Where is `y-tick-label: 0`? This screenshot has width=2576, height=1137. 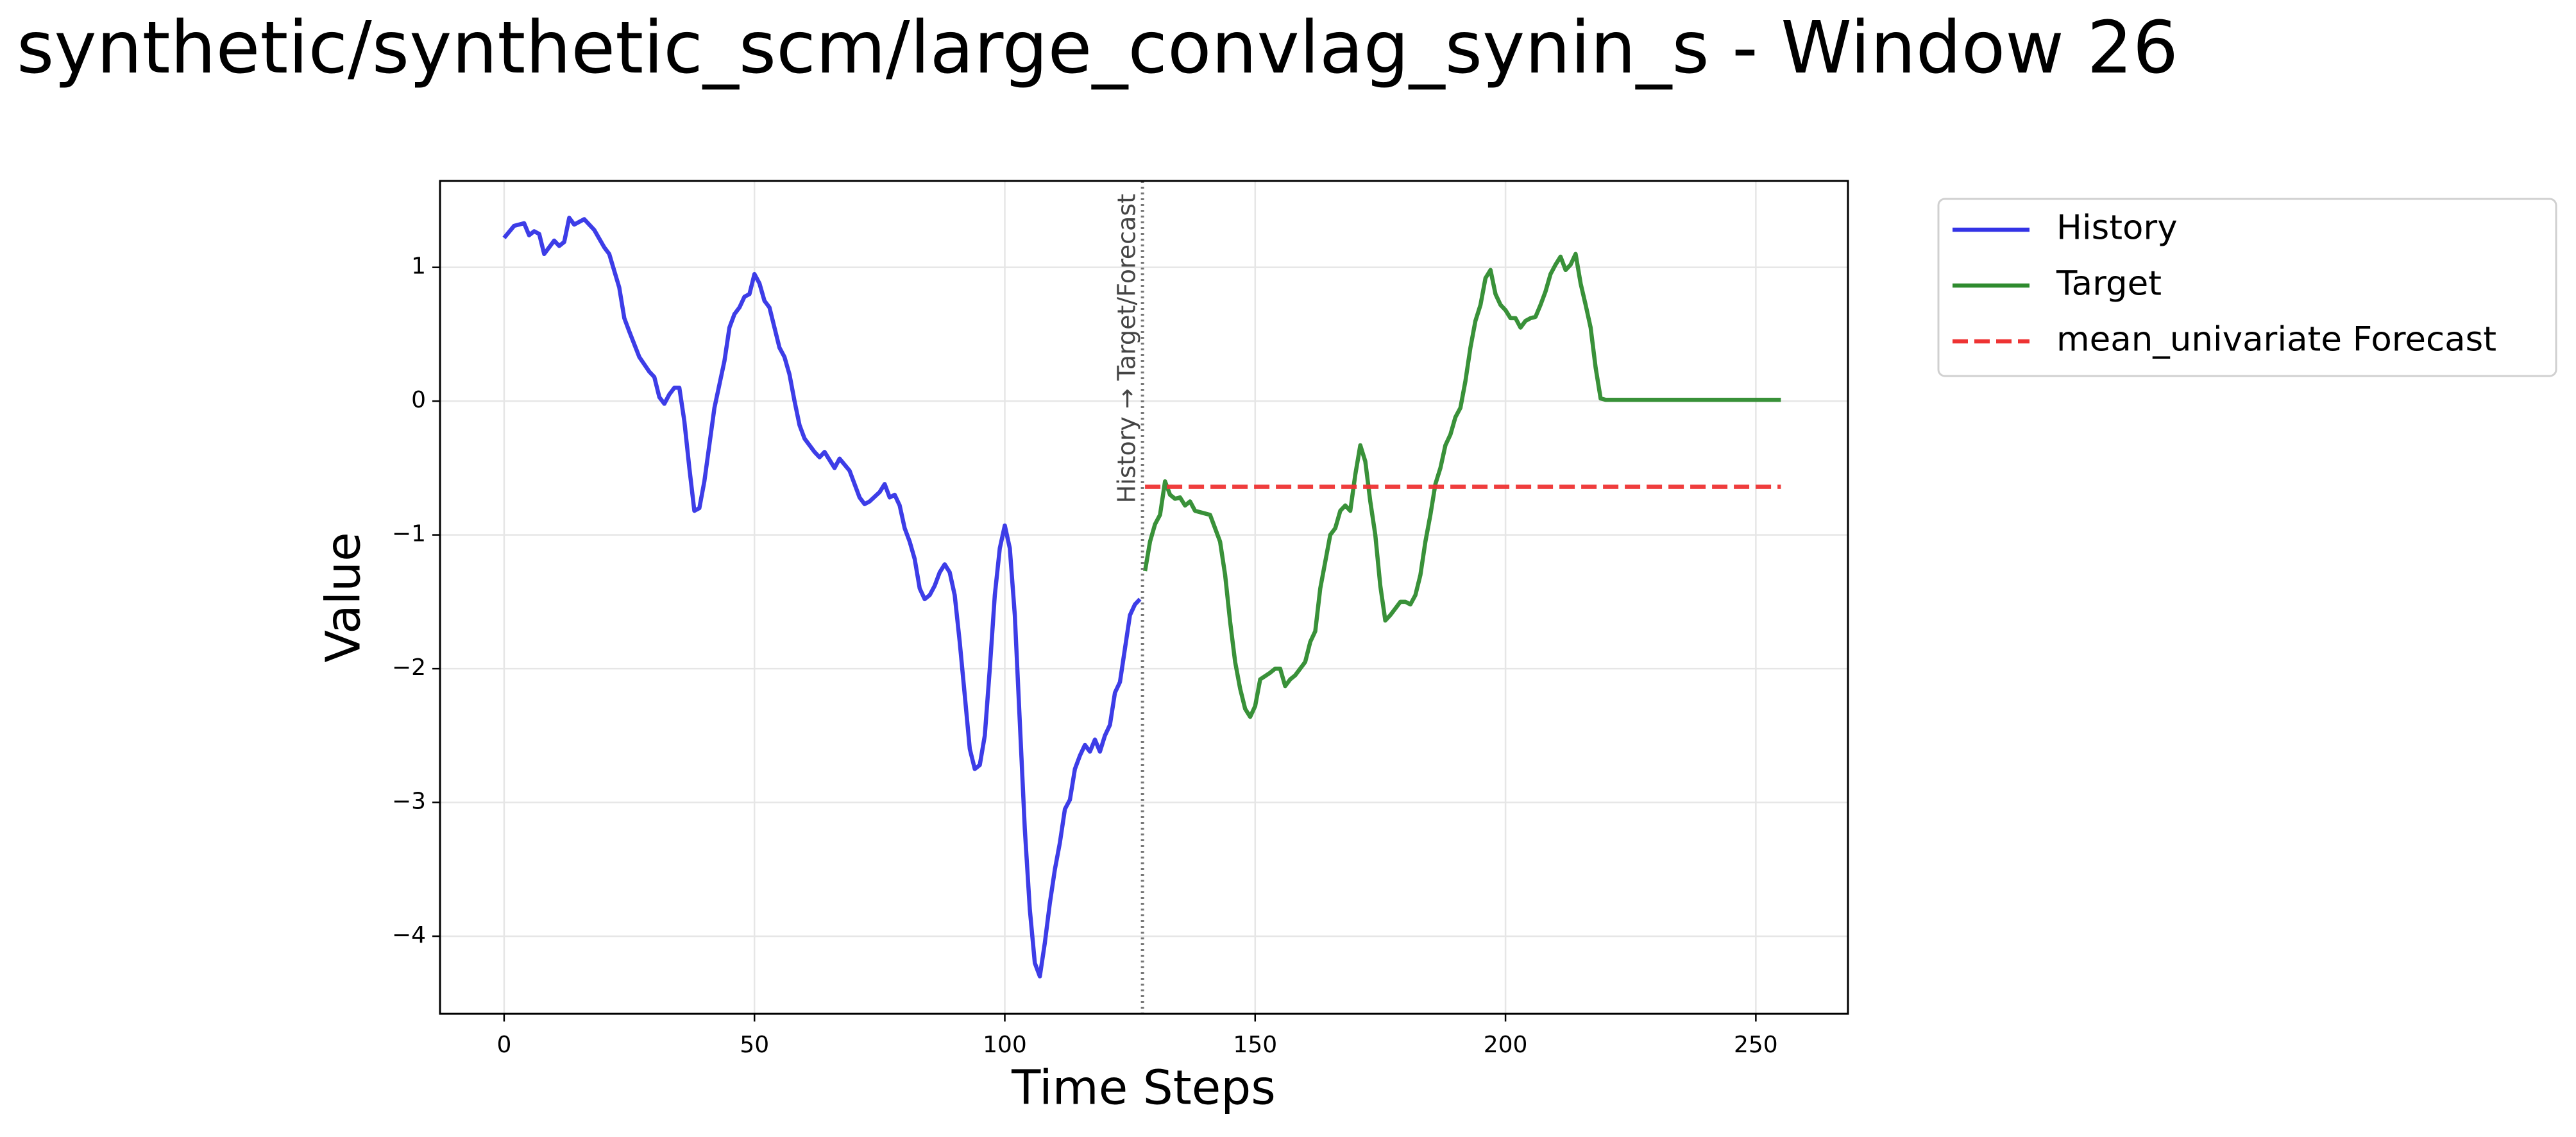 y-tick-label: 0 is located at coordinates (418, 400).